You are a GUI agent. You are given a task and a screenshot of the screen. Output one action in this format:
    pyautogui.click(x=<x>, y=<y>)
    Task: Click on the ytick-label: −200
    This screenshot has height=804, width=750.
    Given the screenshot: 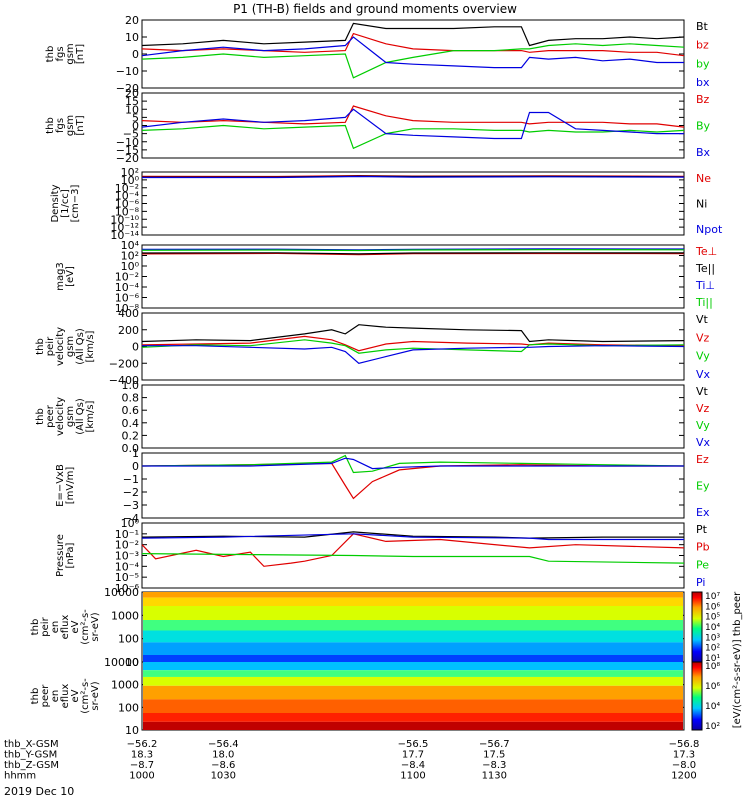 What is the action you would take?
    pyautogui.click(x=124, y=363)
    